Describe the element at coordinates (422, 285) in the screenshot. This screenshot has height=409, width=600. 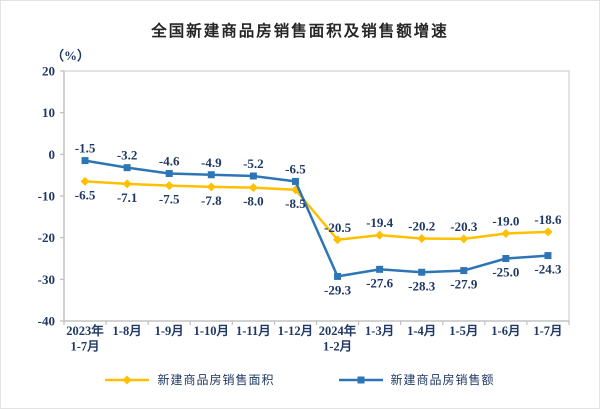
I see `svg-text: -28.3` at that location.